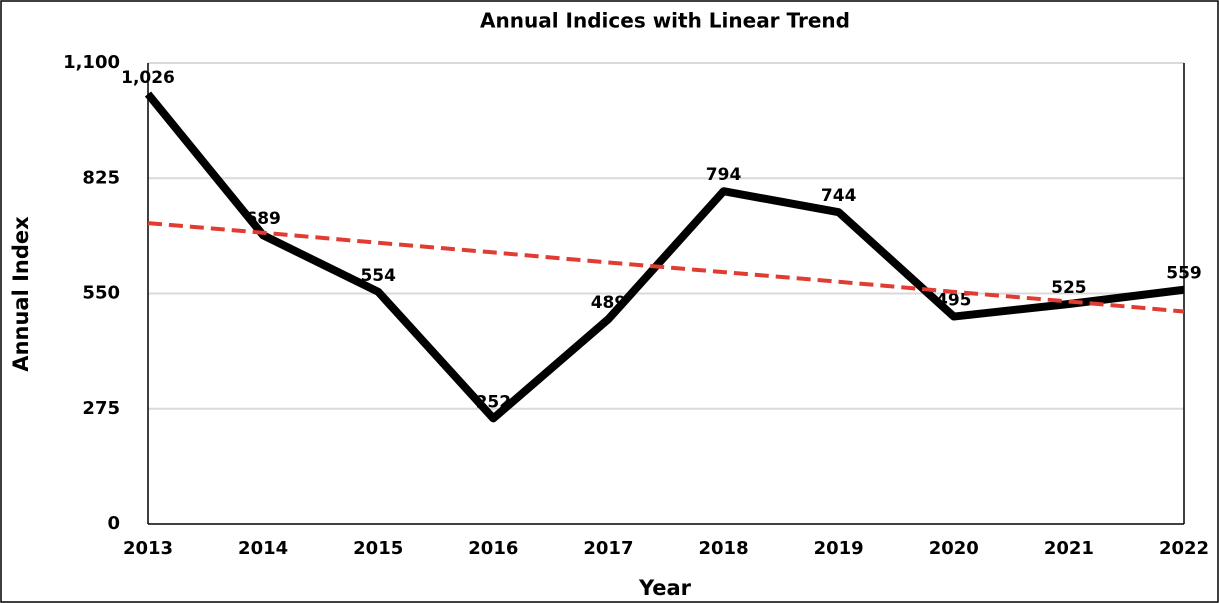  What do you see at coordinates (954, 548) in the screenshot?
I see `x-tick-label: 2020` at bounding box center [954, 548].